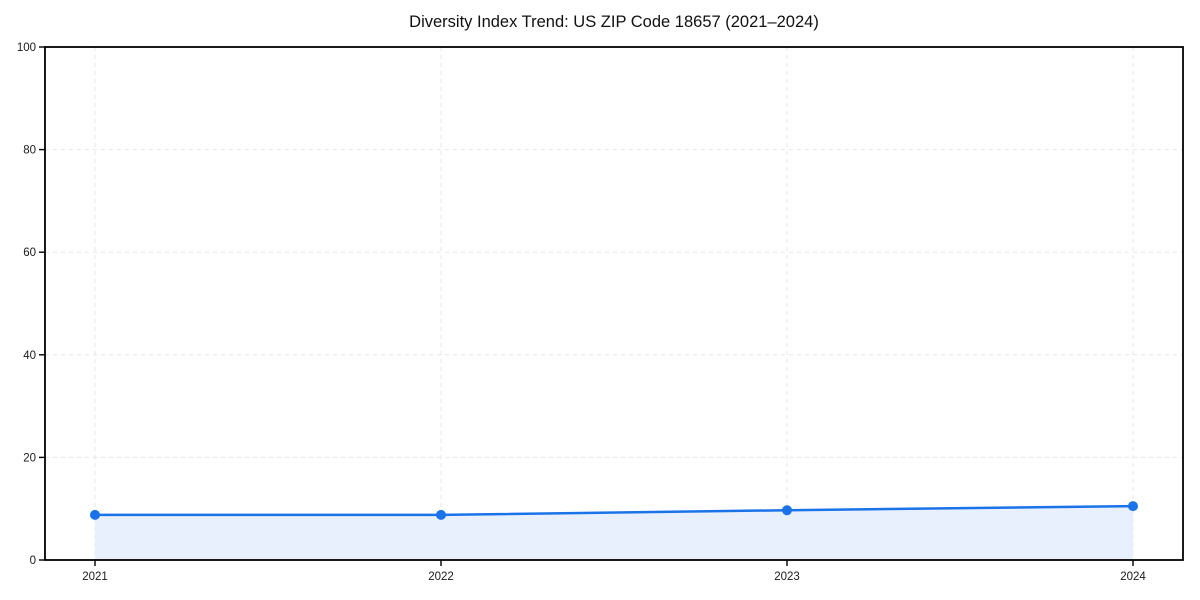 The height and width of the screenshot is (600, 1200). Describe the element at coordinates (1133, 577) in the screenshot. I see `x-tick-label: 2024` at that location.